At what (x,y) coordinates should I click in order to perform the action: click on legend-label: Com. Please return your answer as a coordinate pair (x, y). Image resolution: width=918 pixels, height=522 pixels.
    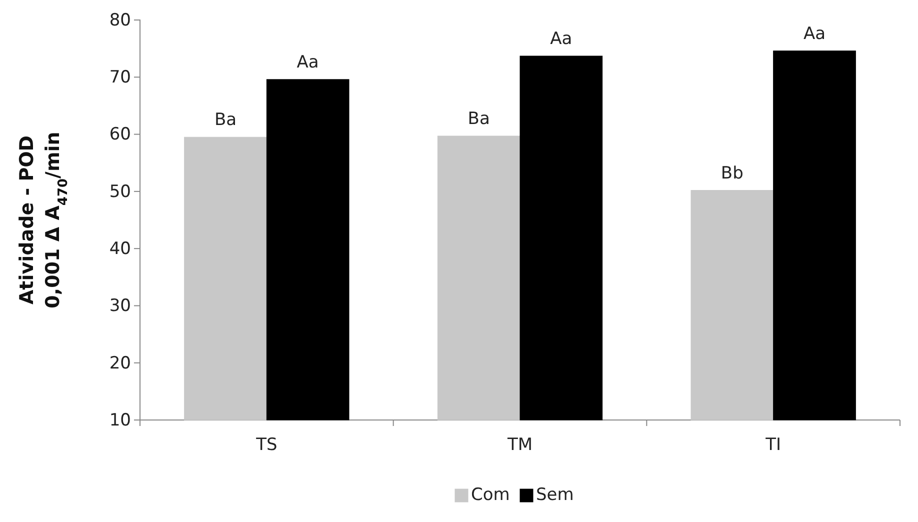
    Looking at the image, I should click on (490, 495).